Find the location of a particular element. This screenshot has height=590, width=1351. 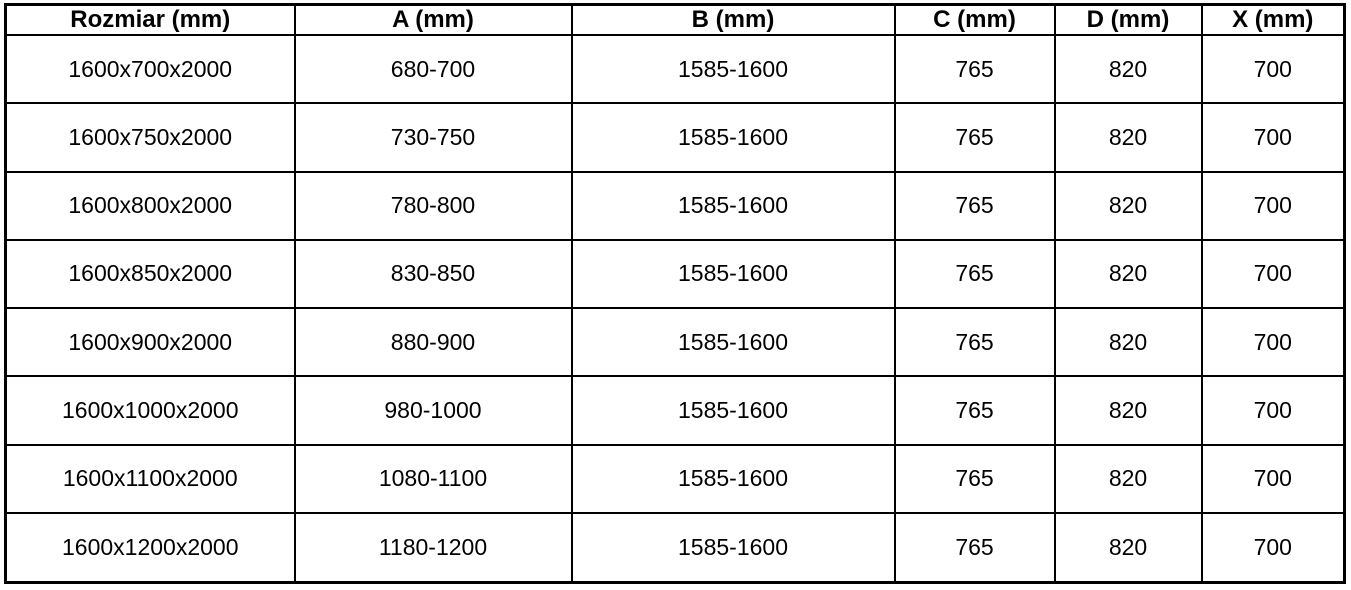

cell-rozmiar: 1600x1100x2000 is located at coordinates (150, 478).